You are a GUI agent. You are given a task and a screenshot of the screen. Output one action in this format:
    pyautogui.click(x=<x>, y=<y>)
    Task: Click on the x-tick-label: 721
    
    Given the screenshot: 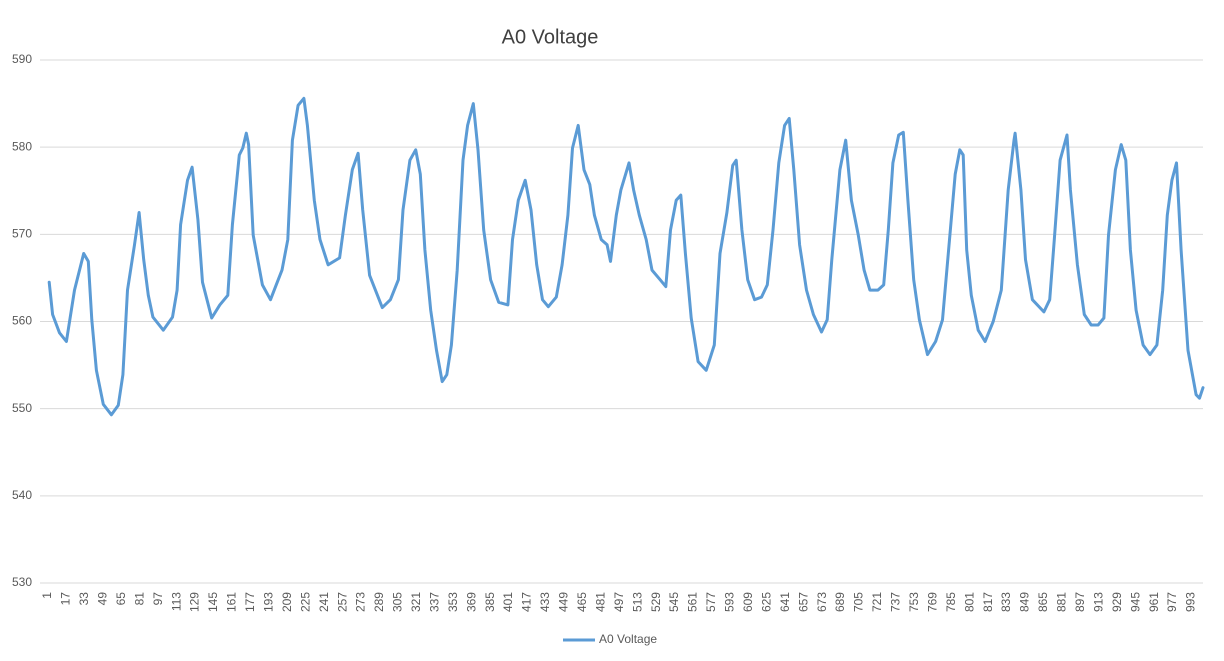 What is the action you would take?
    pyautogui.click(x=877, y=602)
    